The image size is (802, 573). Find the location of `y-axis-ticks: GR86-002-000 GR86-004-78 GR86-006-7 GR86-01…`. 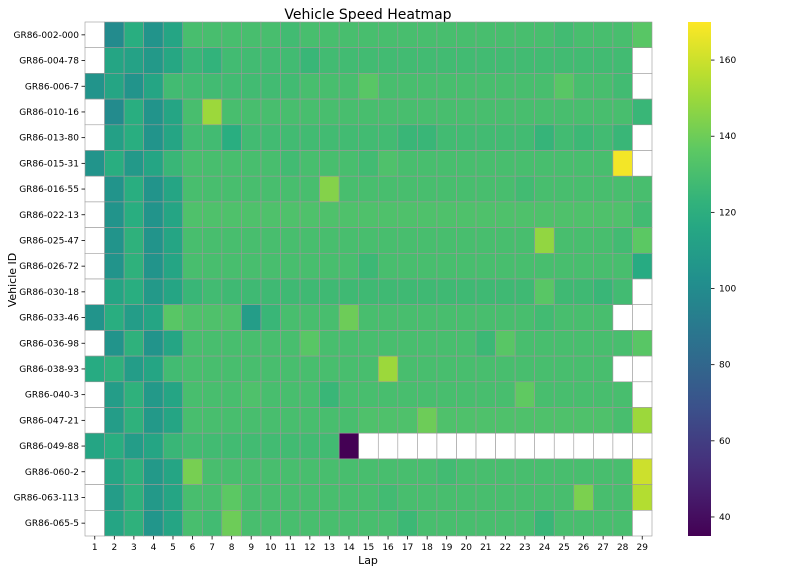

y-axis-ticks: GR86-002-000 GR86-004-78 GR86-006-7 GR86-01… is located at coordinates (49, 280).